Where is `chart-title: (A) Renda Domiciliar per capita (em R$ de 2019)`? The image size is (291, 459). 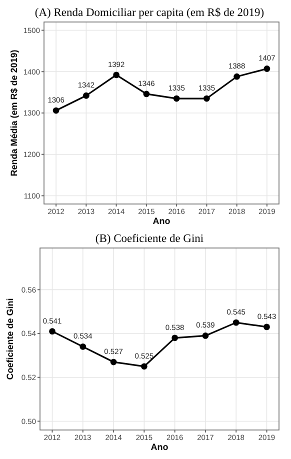
chart-title: (A) Renda Domiciliar per capita (em R$ de 2019) is located at coordinates (149, 13).